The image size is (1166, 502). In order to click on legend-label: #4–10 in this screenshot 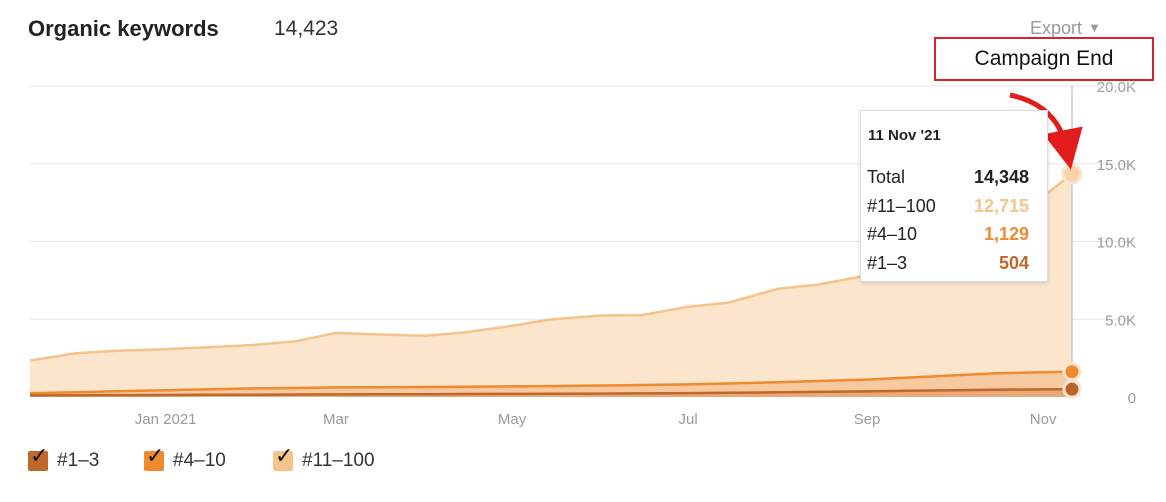, I will do `click(199, 460)`.